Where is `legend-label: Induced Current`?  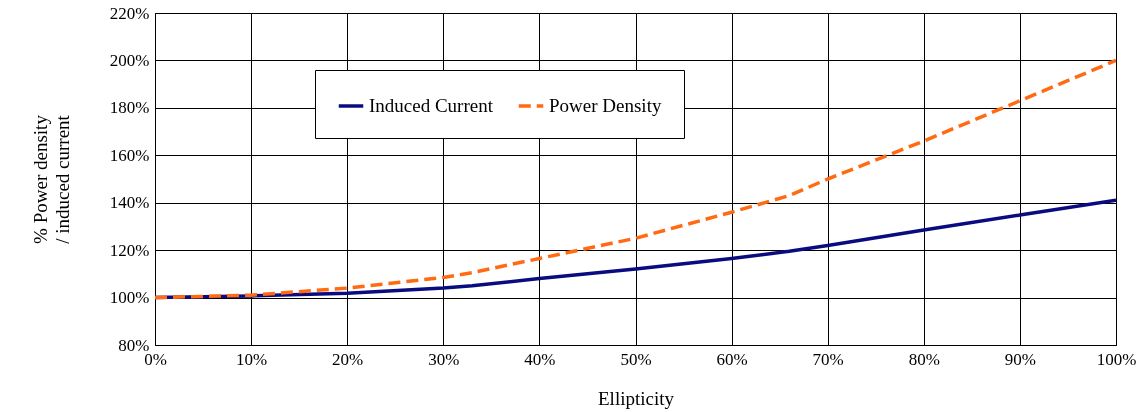 legend-label: Induced Current is located at coordinates (431, 105).